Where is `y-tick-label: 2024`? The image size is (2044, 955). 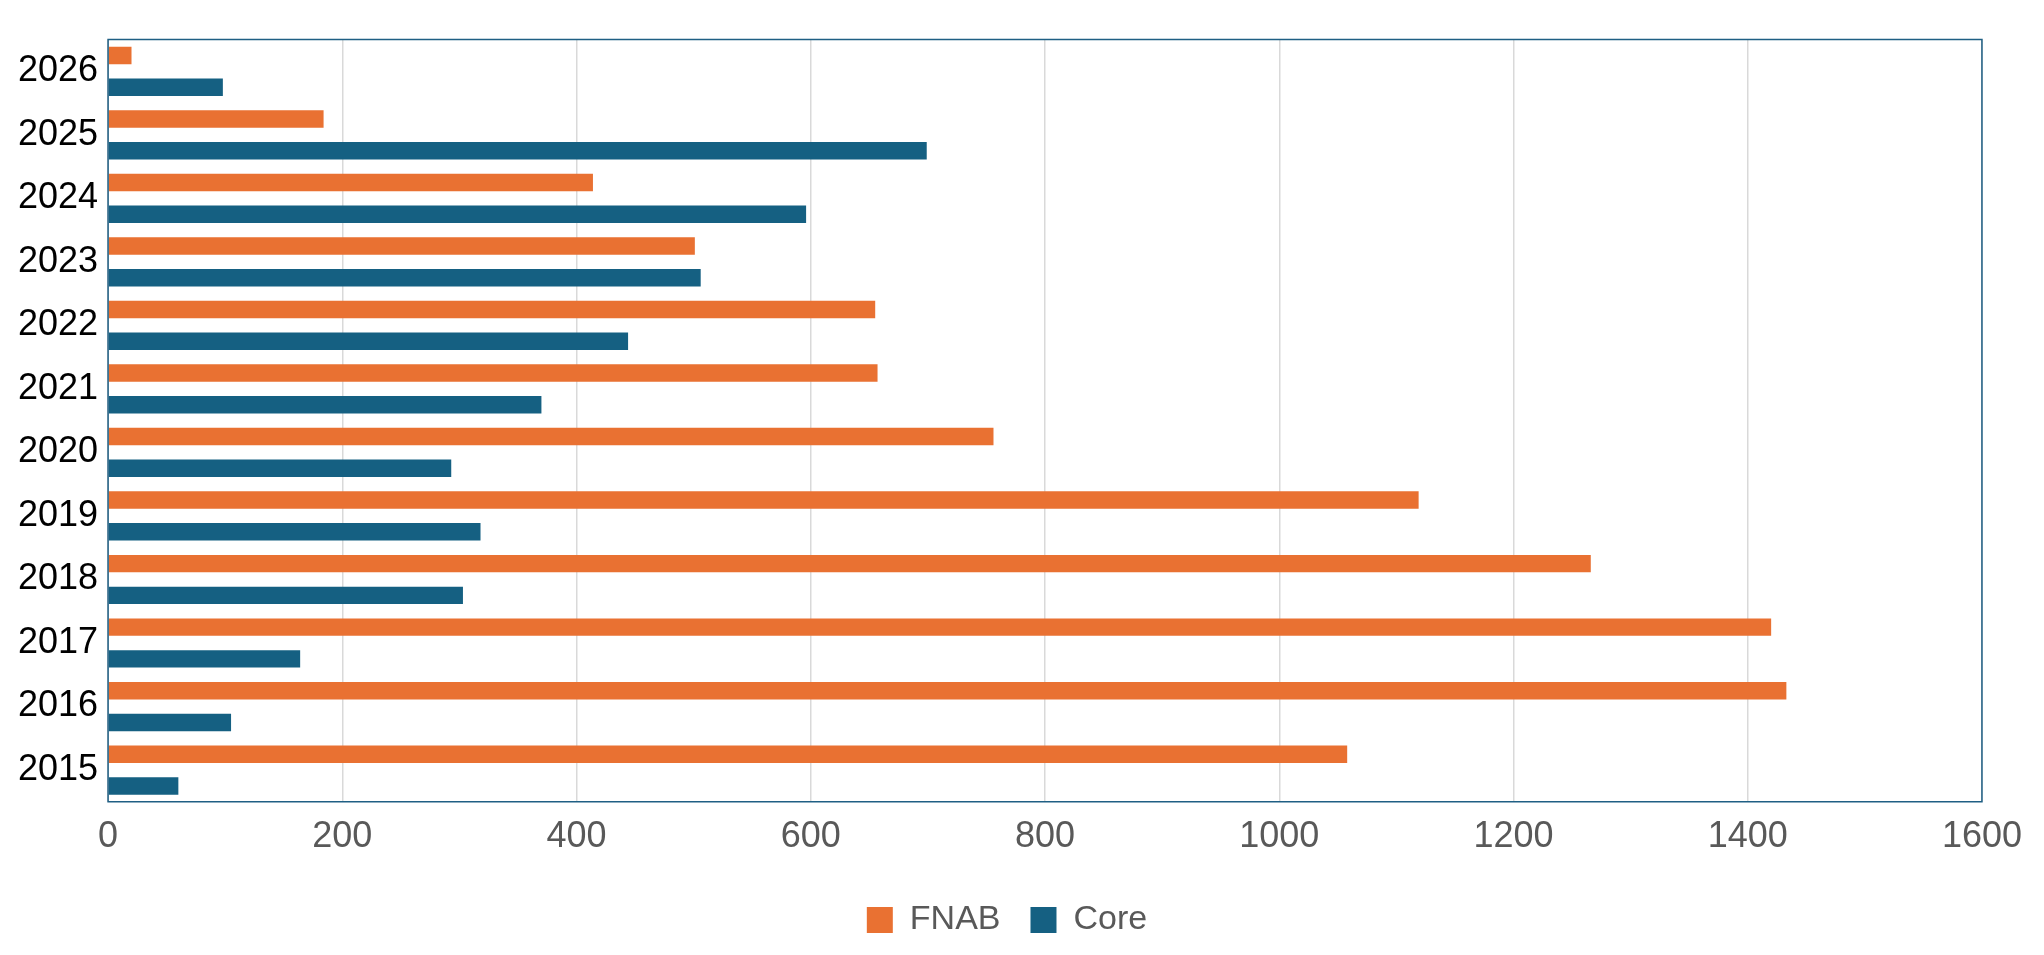 y-tick-label: 2024 is located at coordinates (58, 196).